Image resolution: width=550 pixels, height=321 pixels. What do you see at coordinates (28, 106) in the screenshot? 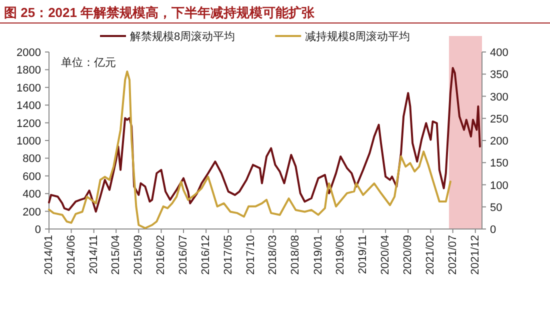
I see `y-tick-label: 1400` at bounding box center [28, 106].